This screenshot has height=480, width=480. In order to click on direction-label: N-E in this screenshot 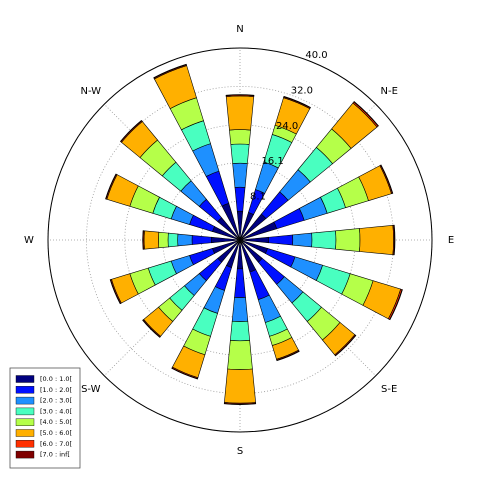, I will do `click(388, 91)`.